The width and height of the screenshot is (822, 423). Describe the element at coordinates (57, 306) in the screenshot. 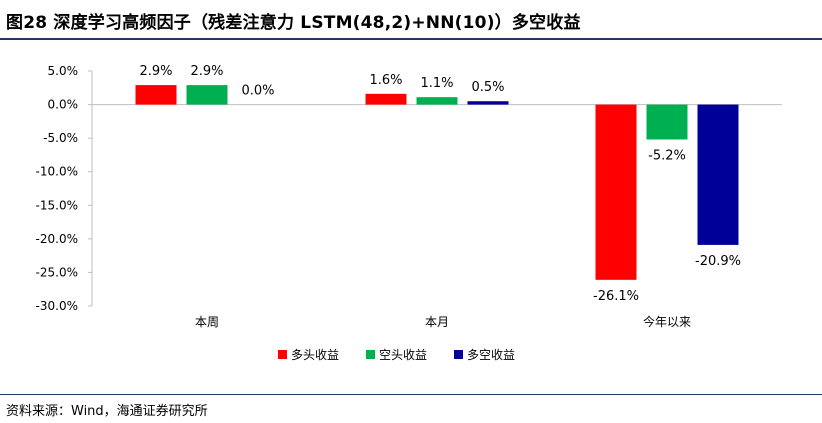

I see `y-tick-label: -30.0%` at that location.